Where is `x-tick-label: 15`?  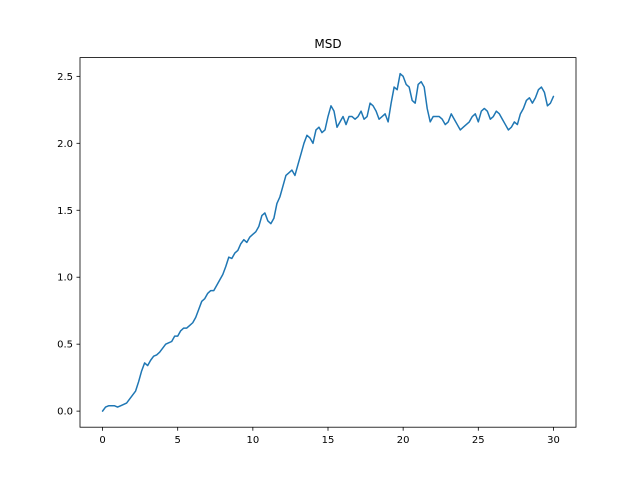
x-tick-label: 15 is located at coordinates (328, 440).